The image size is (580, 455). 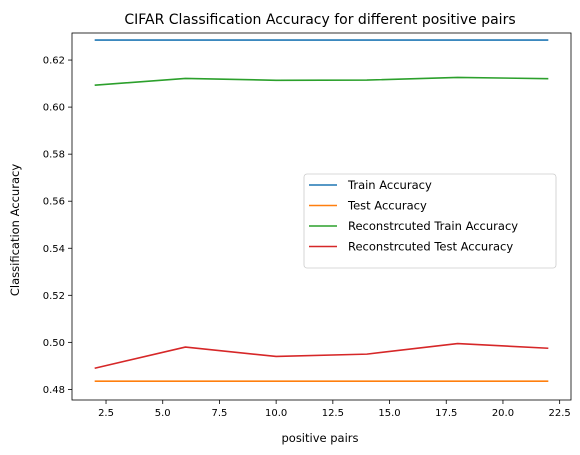 I want to click on y-tick-label: 0.62, so click(x=54, y=61).